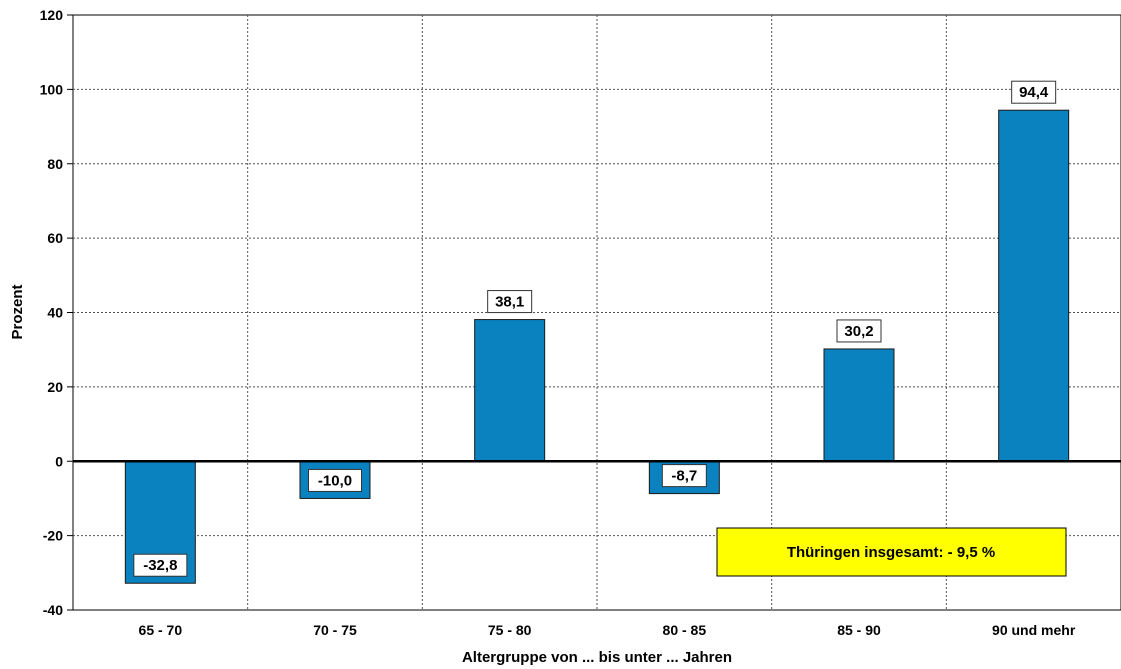 Image resolution: width=1121 pixels, height=669 pixels. Describe the element at coordinates (52, 15) in the screenshot. I see `y-tick-label: 120` at that location.